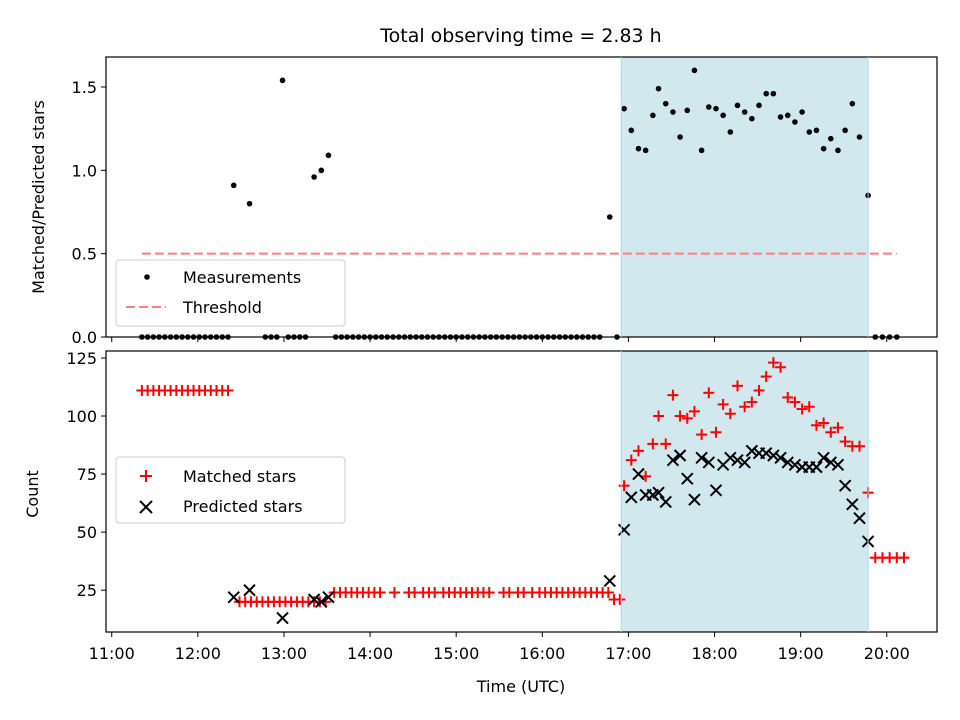 The height and width of the screenshot is (720, 960). Describe the element at coordinates (84, 87) in the screenshot. I see `y-tick-label: 1.5` at that location.